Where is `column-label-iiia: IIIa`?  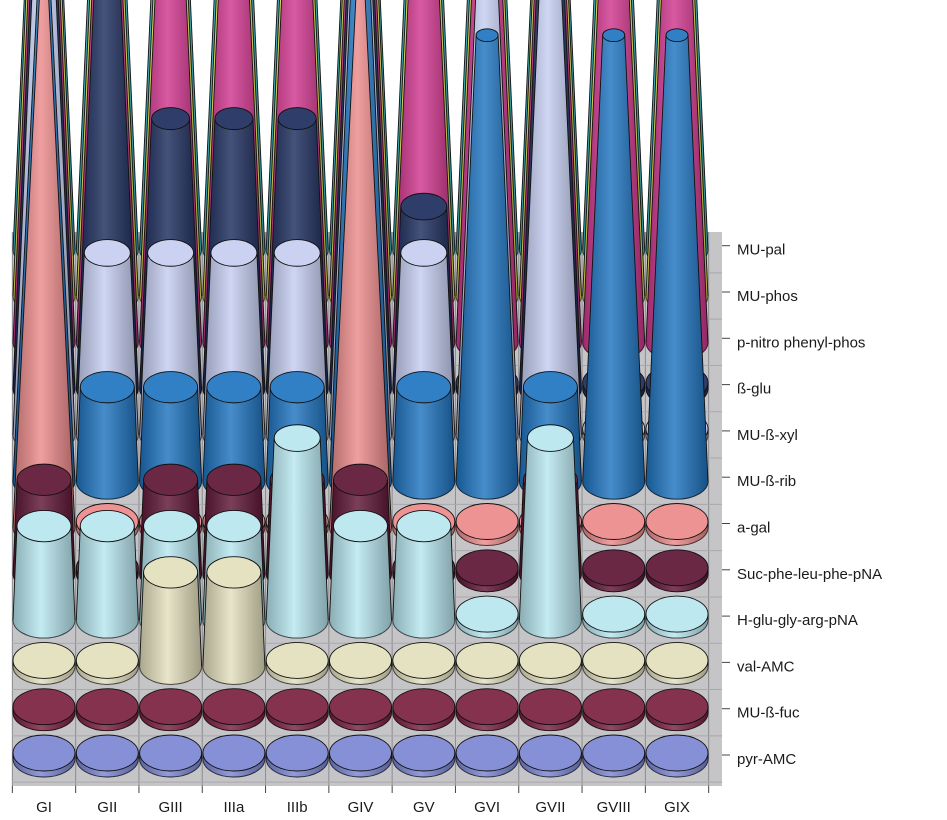
column-label-iiia: IIIa is located at coordinates (234, 807).